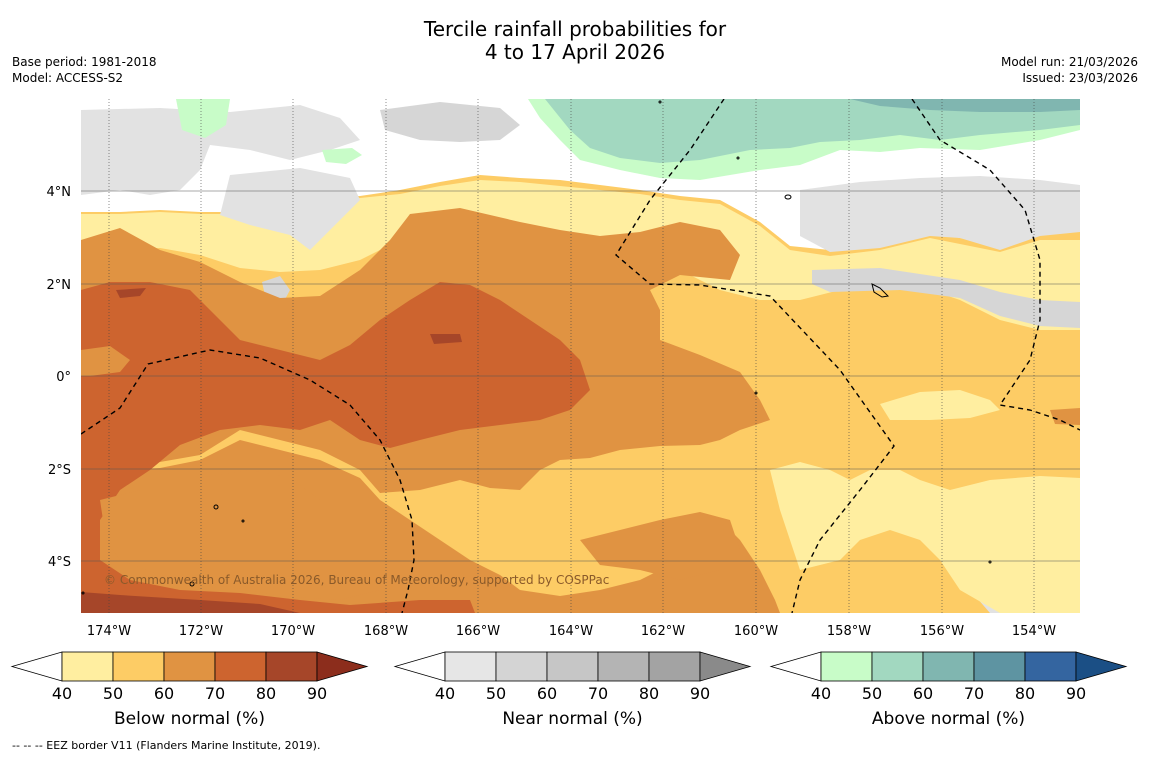 The image size is (1150, 758). I want to click on lon-tick-172w: 172°W, so click(201, 631).